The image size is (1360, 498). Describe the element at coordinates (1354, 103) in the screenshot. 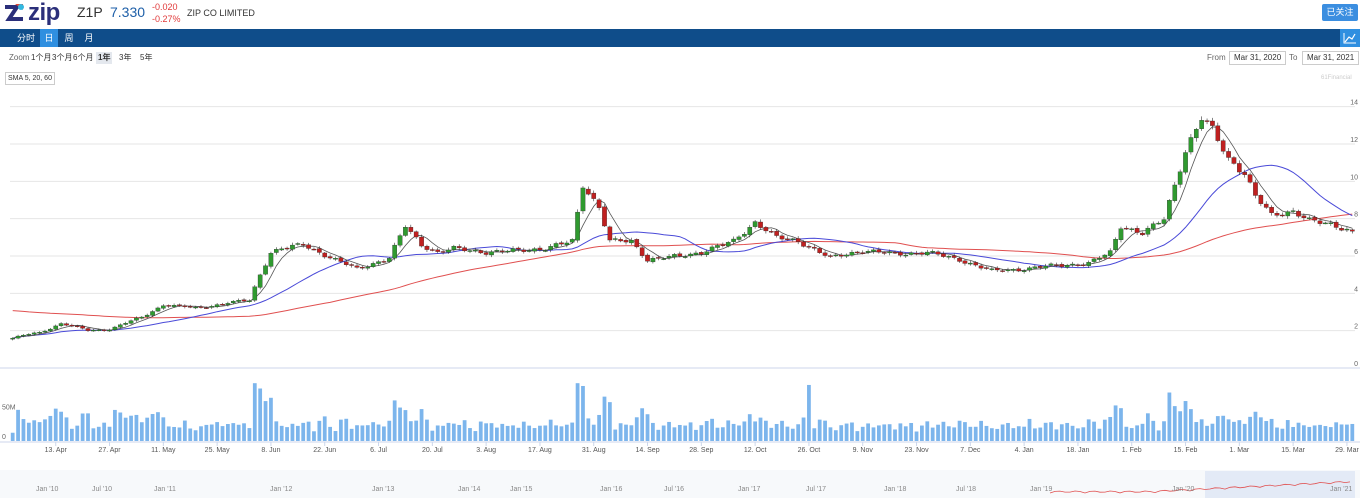

I see `y-tick-label: 14` at that location.